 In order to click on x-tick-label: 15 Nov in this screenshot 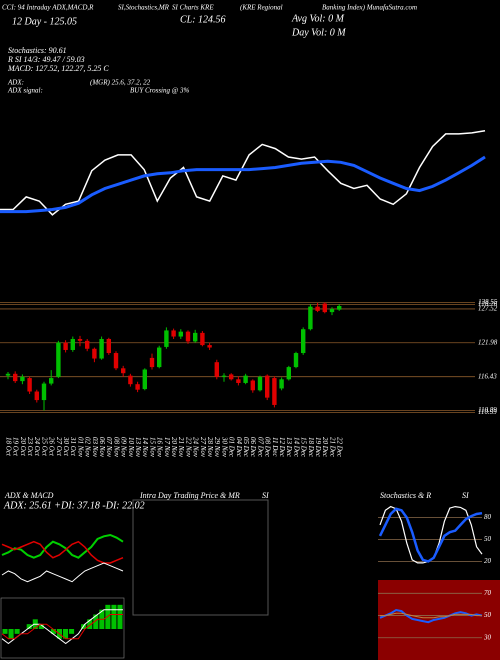, I will do `click(152, 447)`.